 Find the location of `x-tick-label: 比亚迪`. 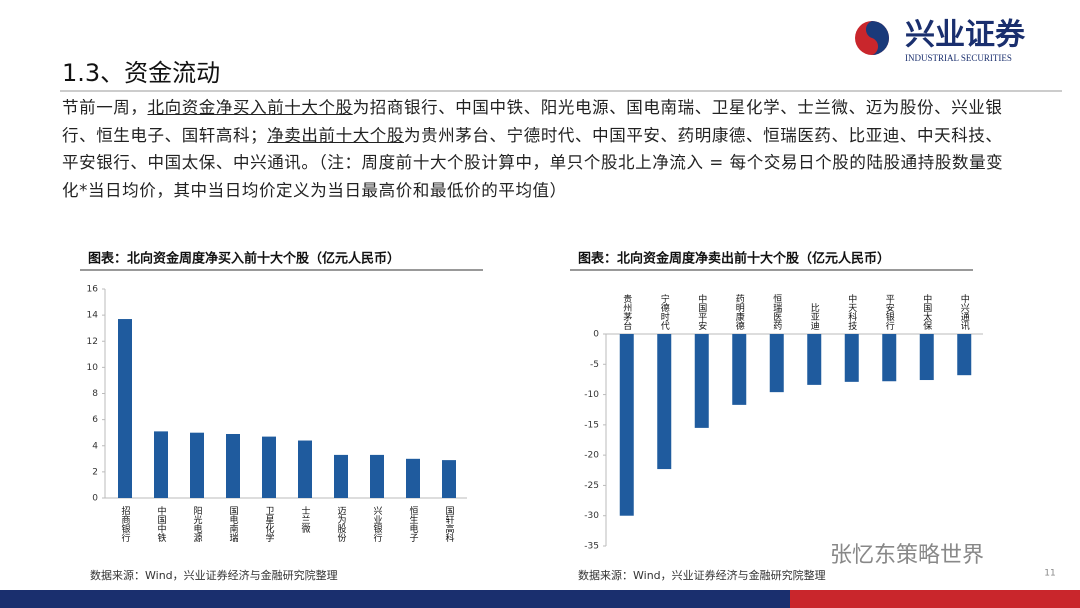

x-tick-label: 比亚迪 is located at coordinates (814, 316).